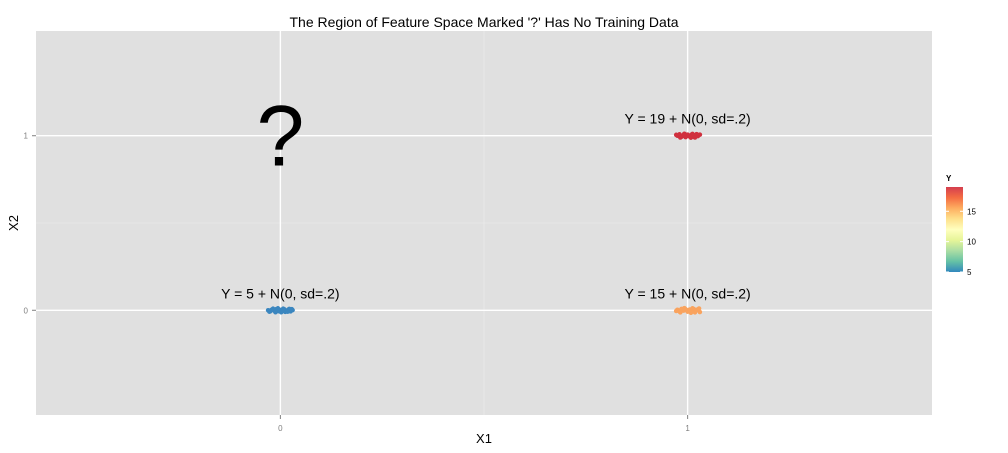  Describe the element at coordinates (13, 223) in the screenshot. I see `y-axis-label: X2` at that location.